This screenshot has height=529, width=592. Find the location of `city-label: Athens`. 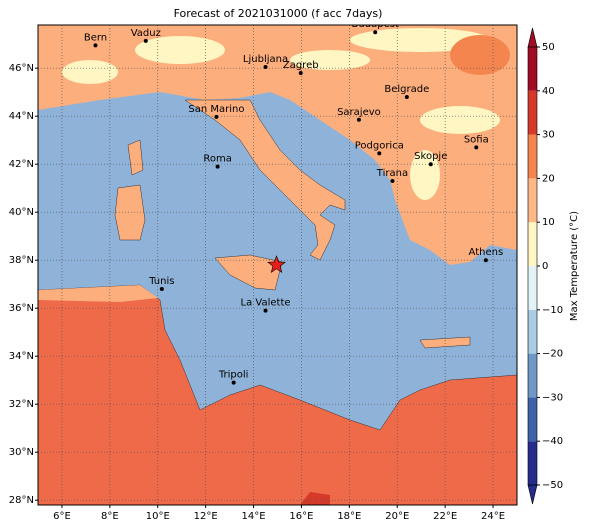

city-label: Athens is located at coordinates (486, 252).